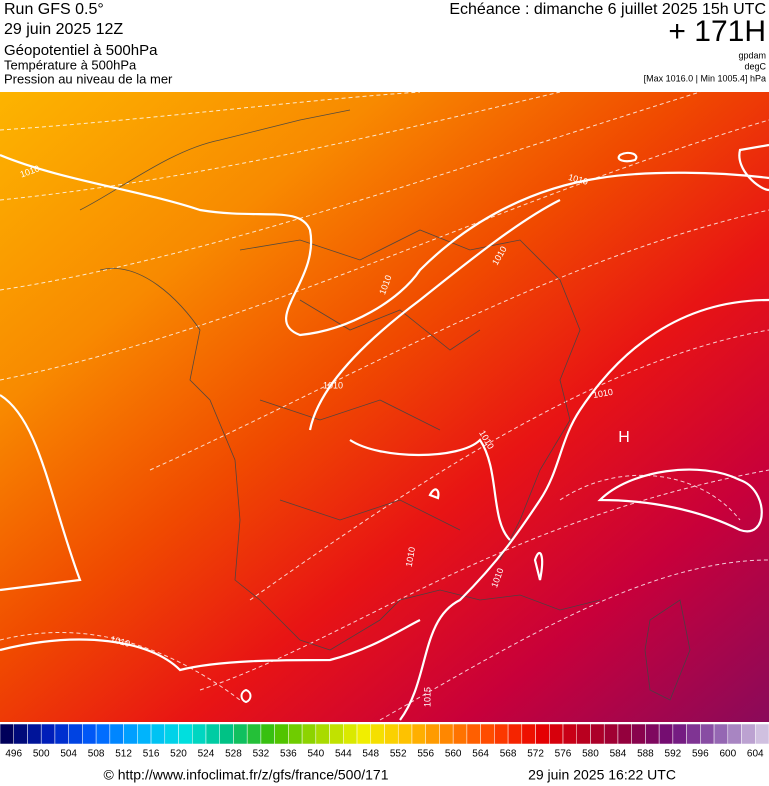  Describe the element at coordinates (602, 775) in the screenshot. I see `generated-time: 29 juin 2025 16:22 UTC` at that location.